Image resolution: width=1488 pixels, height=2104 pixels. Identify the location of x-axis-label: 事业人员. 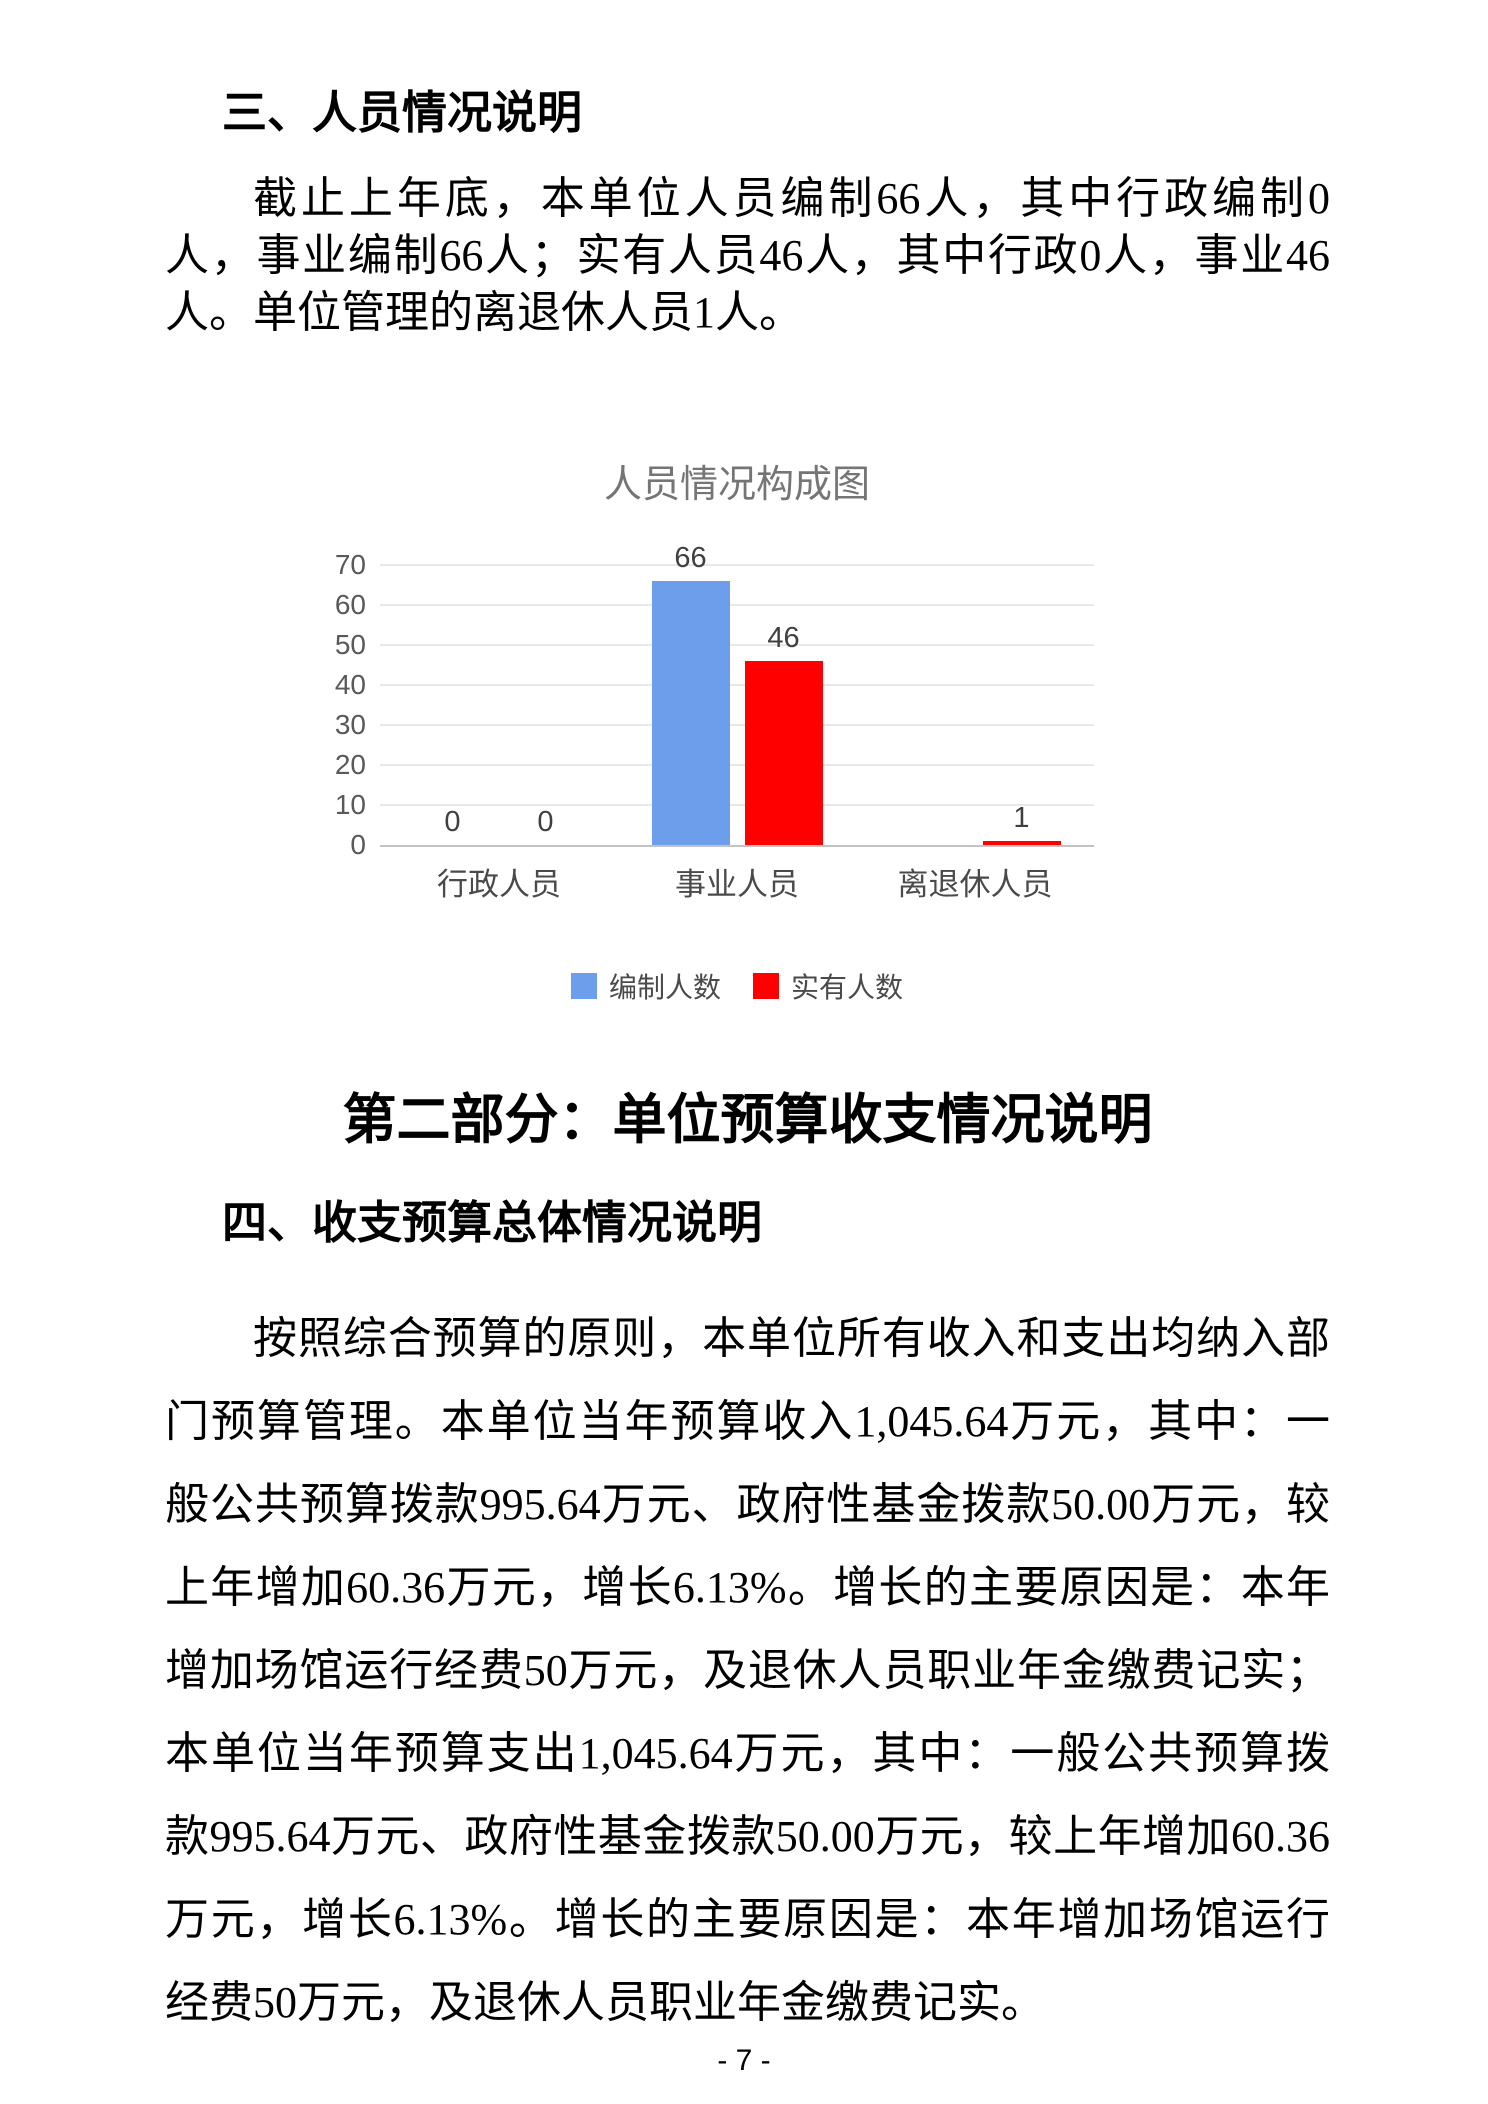
(737, 884).